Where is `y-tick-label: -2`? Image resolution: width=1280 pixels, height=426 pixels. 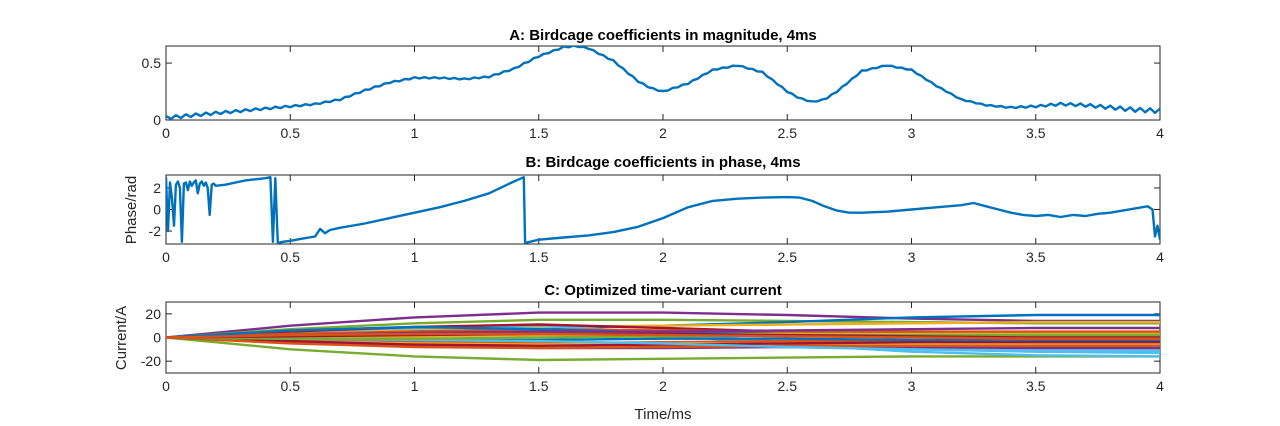 y-tick-label: -2 is located at coordinates (155, 231).